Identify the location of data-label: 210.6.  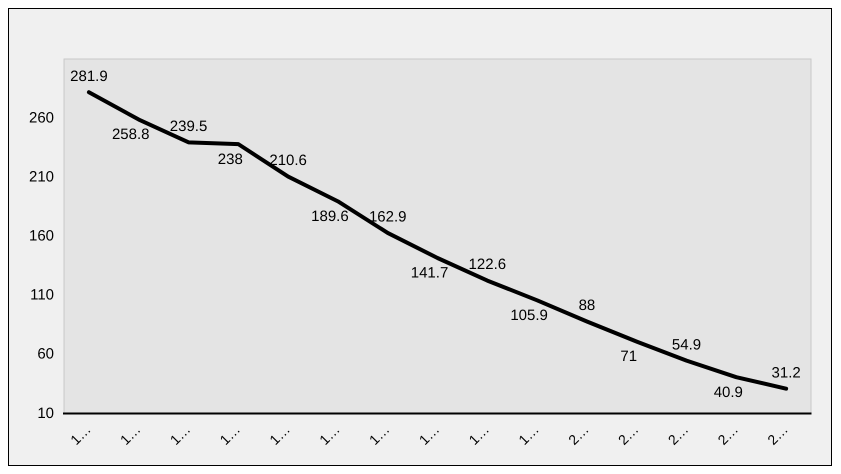
(288, 161).